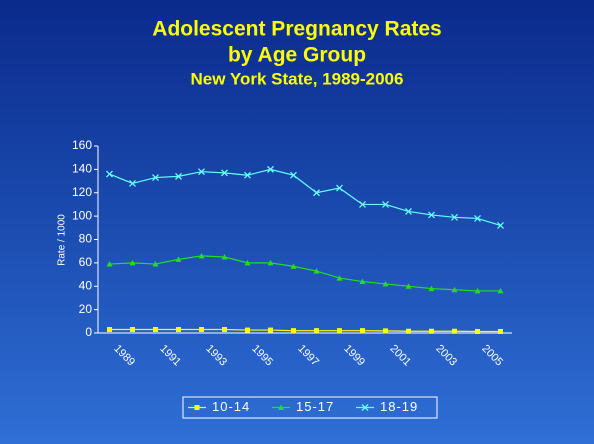 Image resolution: width=594 pixels, height=444 pixels. Describe the element at coordinates (231, 406) in the screenshot. I see `legend-label: 10-14` at that location.